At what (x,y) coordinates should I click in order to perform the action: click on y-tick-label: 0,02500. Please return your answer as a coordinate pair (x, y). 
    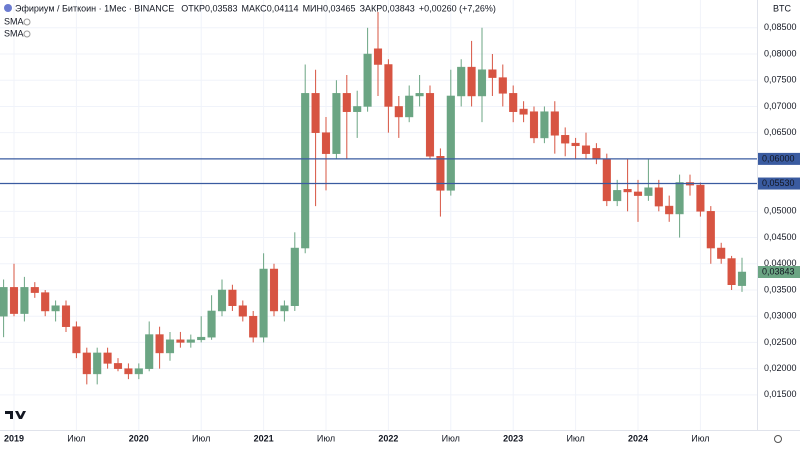
    Looking at the image, I should click on (780, 342).